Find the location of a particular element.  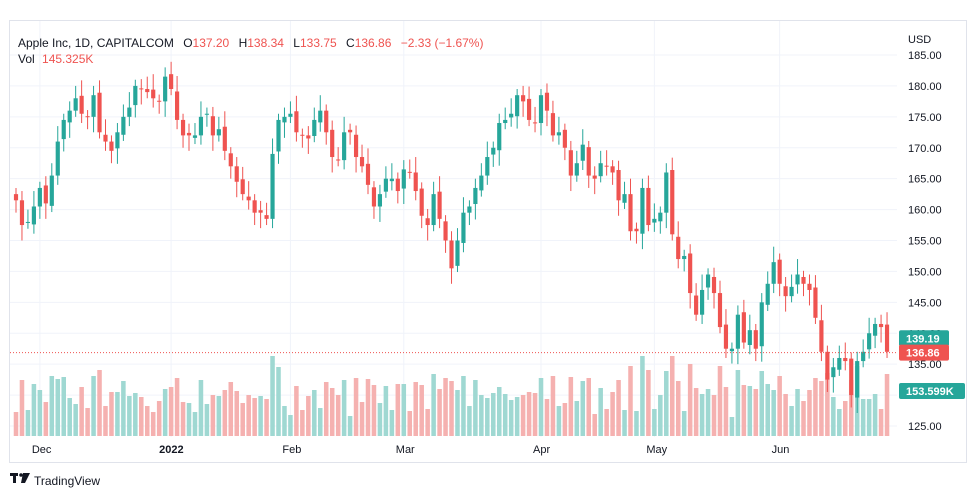

y-tick-label: 125.00 is located at coordinates (925, 427).